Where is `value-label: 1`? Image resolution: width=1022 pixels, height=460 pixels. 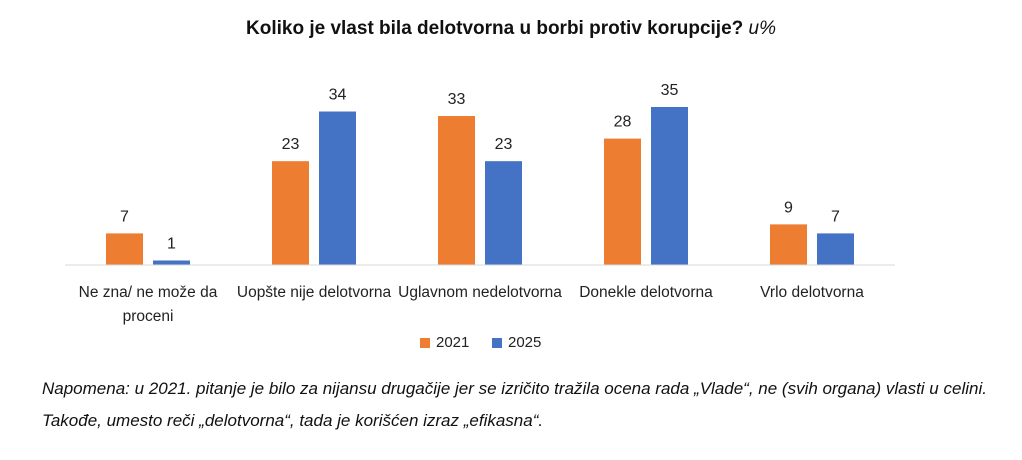 value-label: 1 is located at coordinates (171, 243).